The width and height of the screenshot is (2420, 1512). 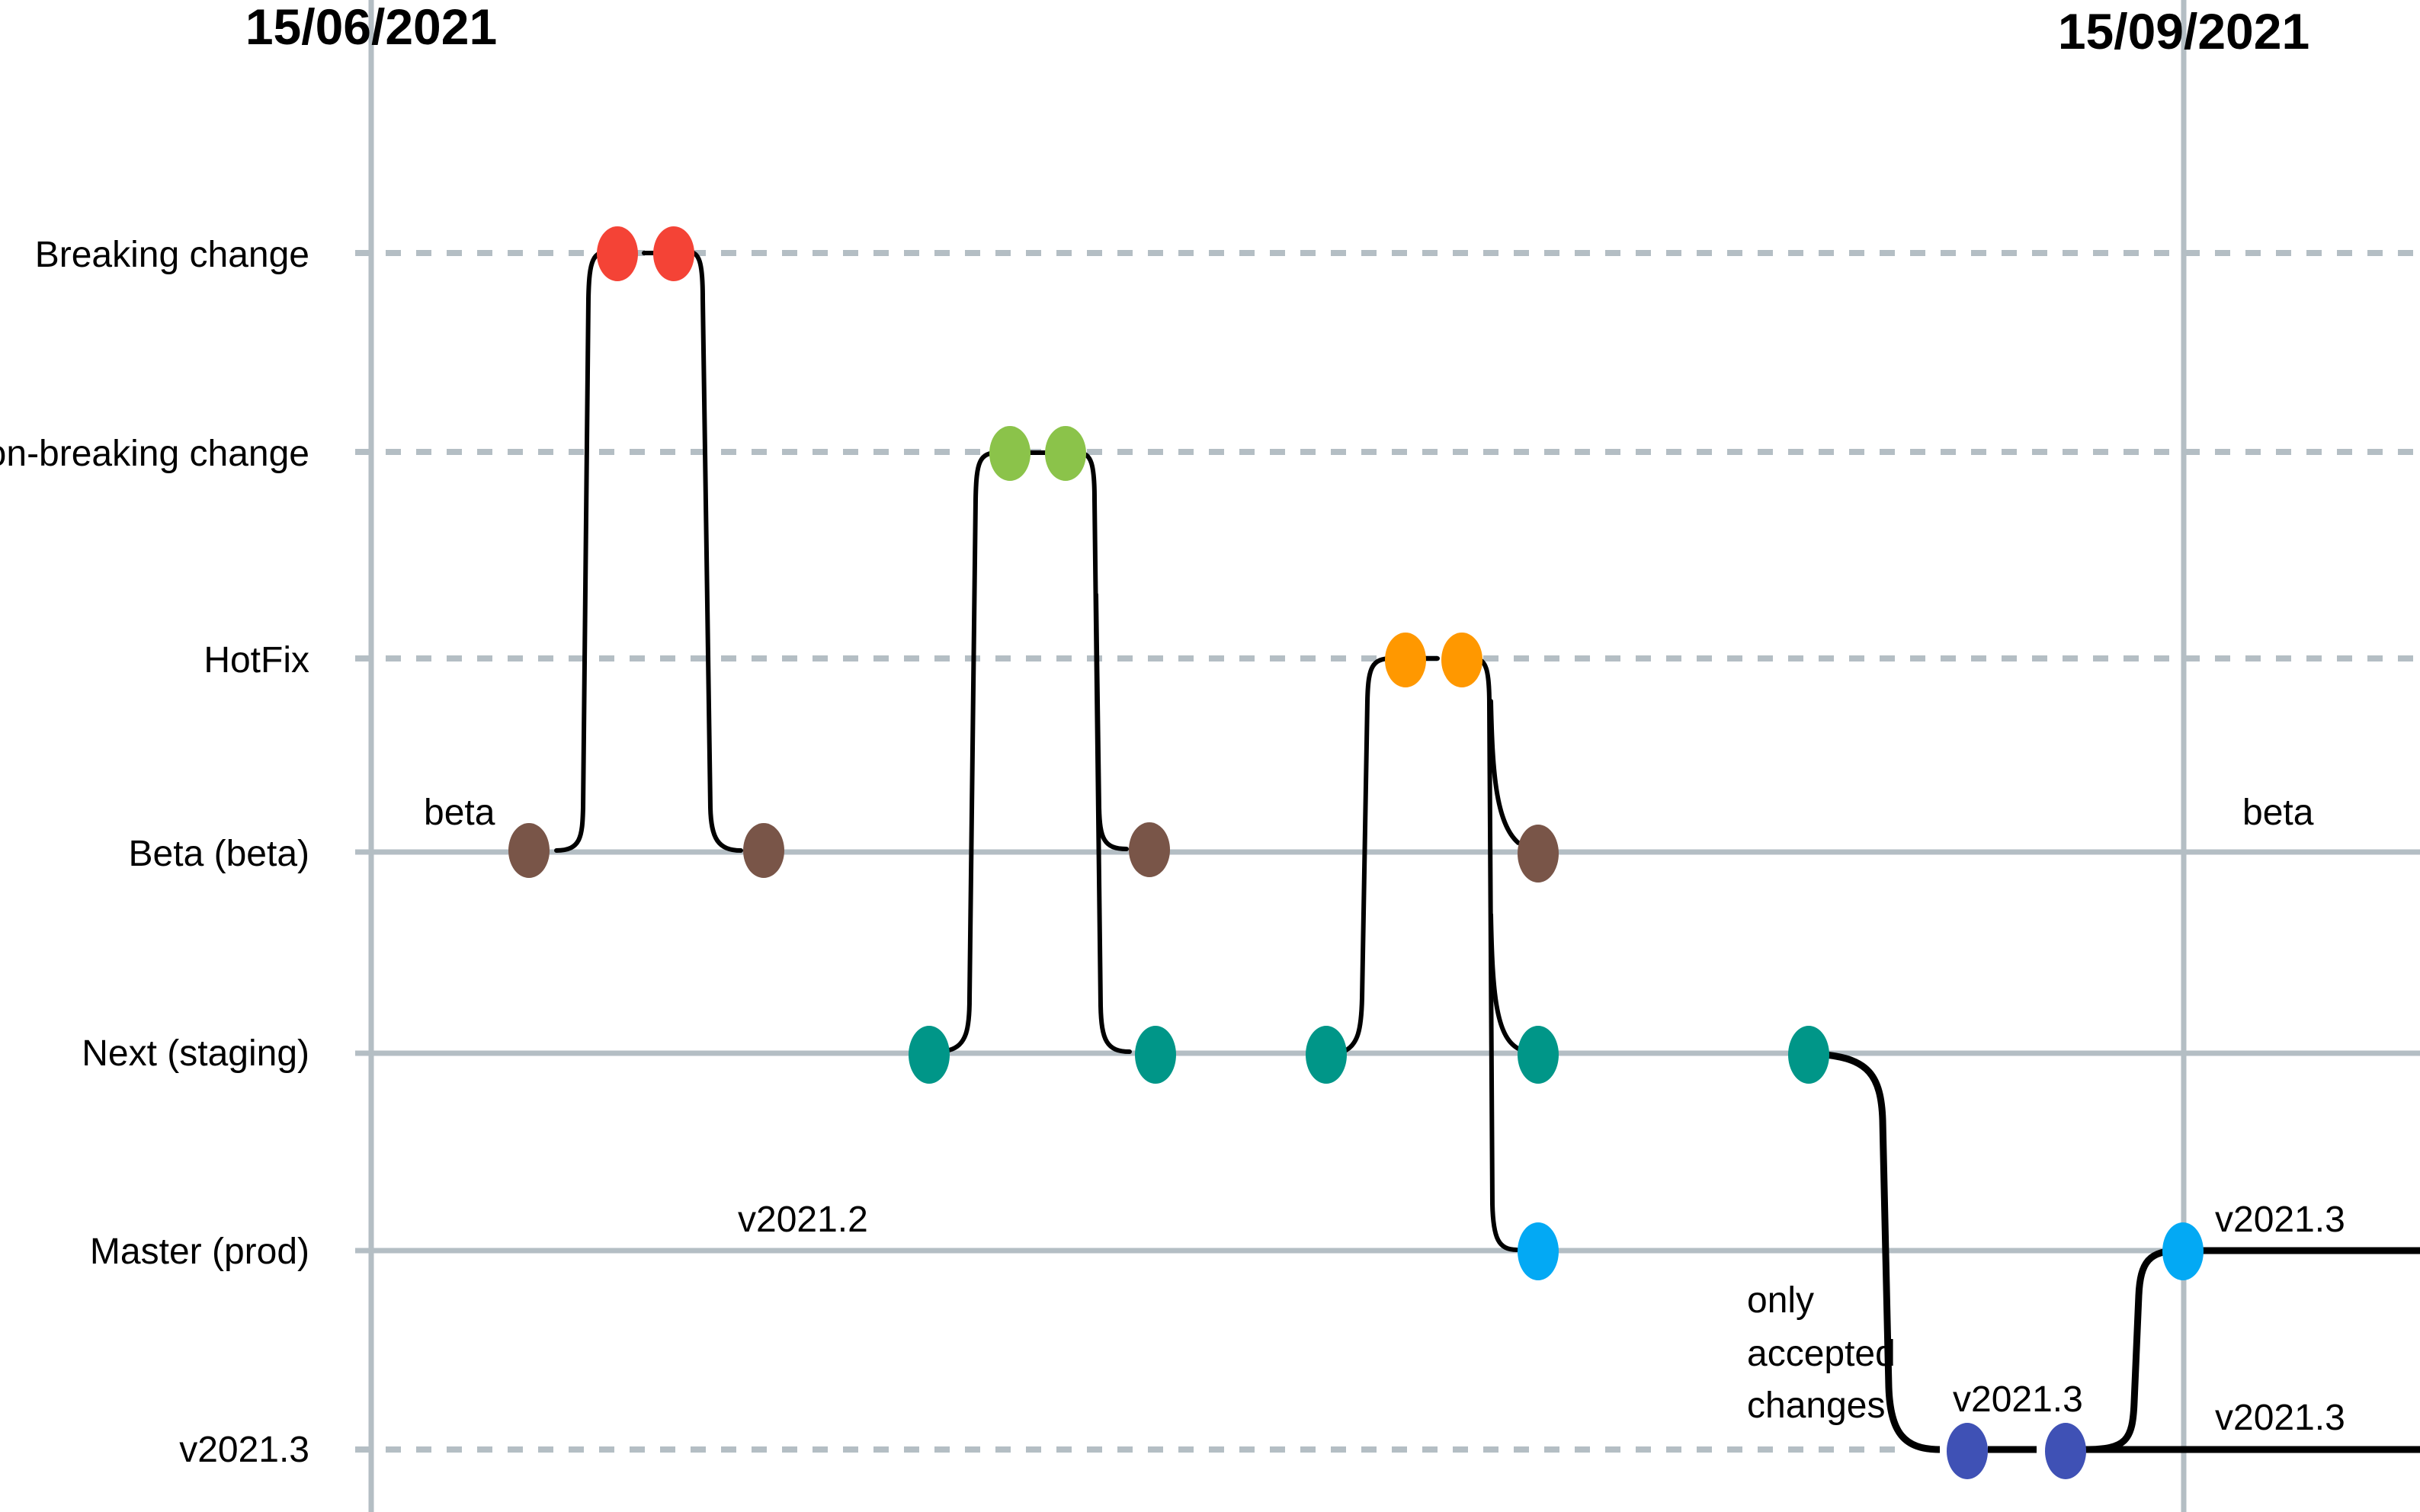 What do you see at coordinates (1883, 1252) in the screenshot?
I see `connector-next-to-release` at bounding box center [1883, 1252].